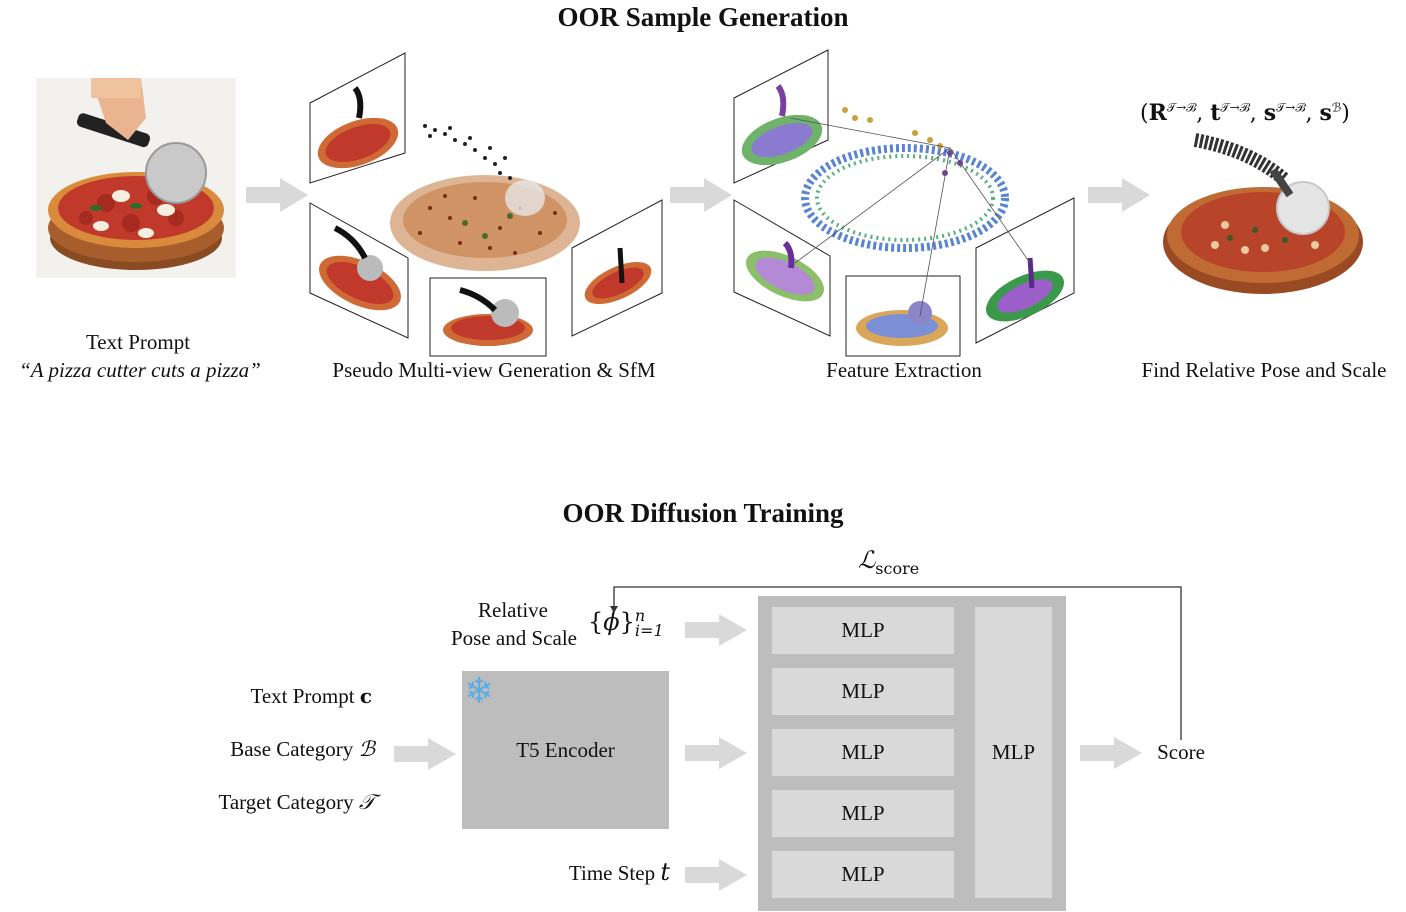 Image resolution: width=1406 pixels, height=912 pixels. What do you see at coordinates (863, 813) in the screenshot?
I see `mlp-block-4: MLP` at bounding box center [863, 813].